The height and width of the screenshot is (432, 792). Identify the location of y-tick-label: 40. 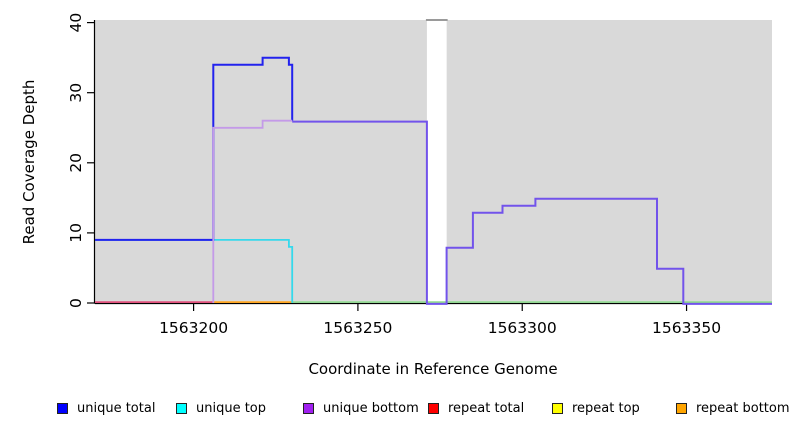
(76, 23).